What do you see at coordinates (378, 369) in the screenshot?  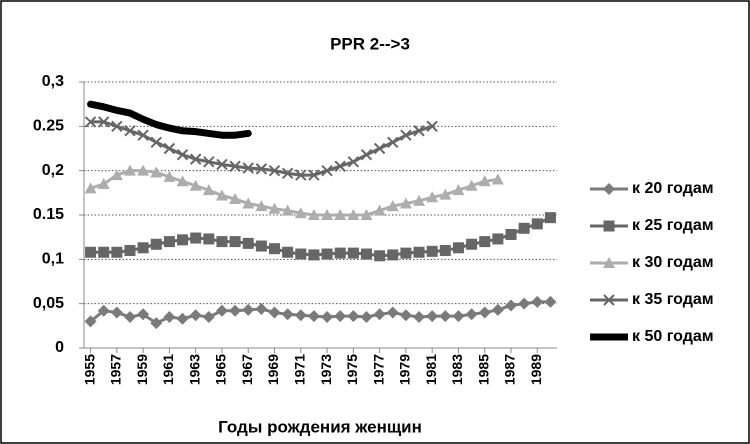 I see `x-tick-label: 1977` at bounding box center [378, 369].